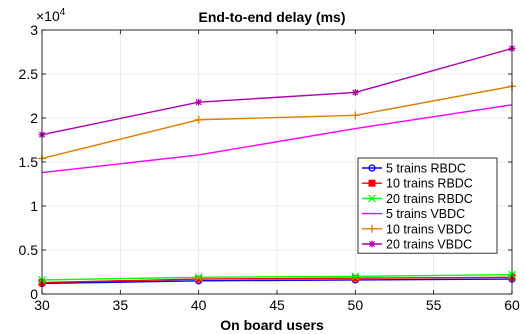  What do you see at coordinates (34, 118) in the screenshot?
I see `y-tick-label: 2` at bounding box center [34, 118].